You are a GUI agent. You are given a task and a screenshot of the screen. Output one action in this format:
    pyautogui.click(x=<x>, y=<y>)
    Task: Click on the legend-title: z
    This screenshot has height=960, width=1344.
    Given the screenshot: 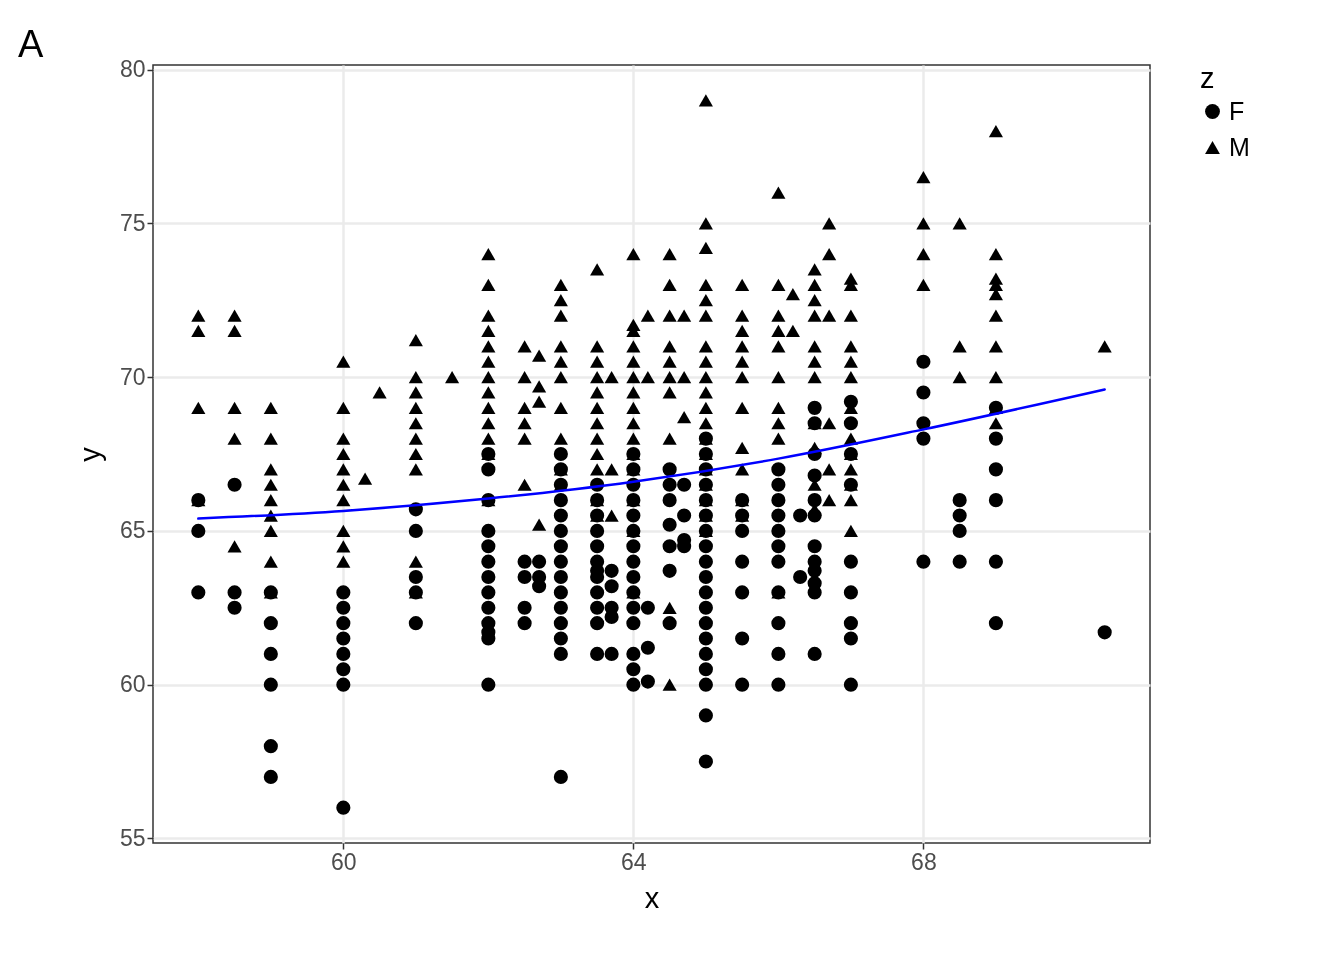 What is the action you would take?
    pyautogui.click(x=1207, y=78)
    